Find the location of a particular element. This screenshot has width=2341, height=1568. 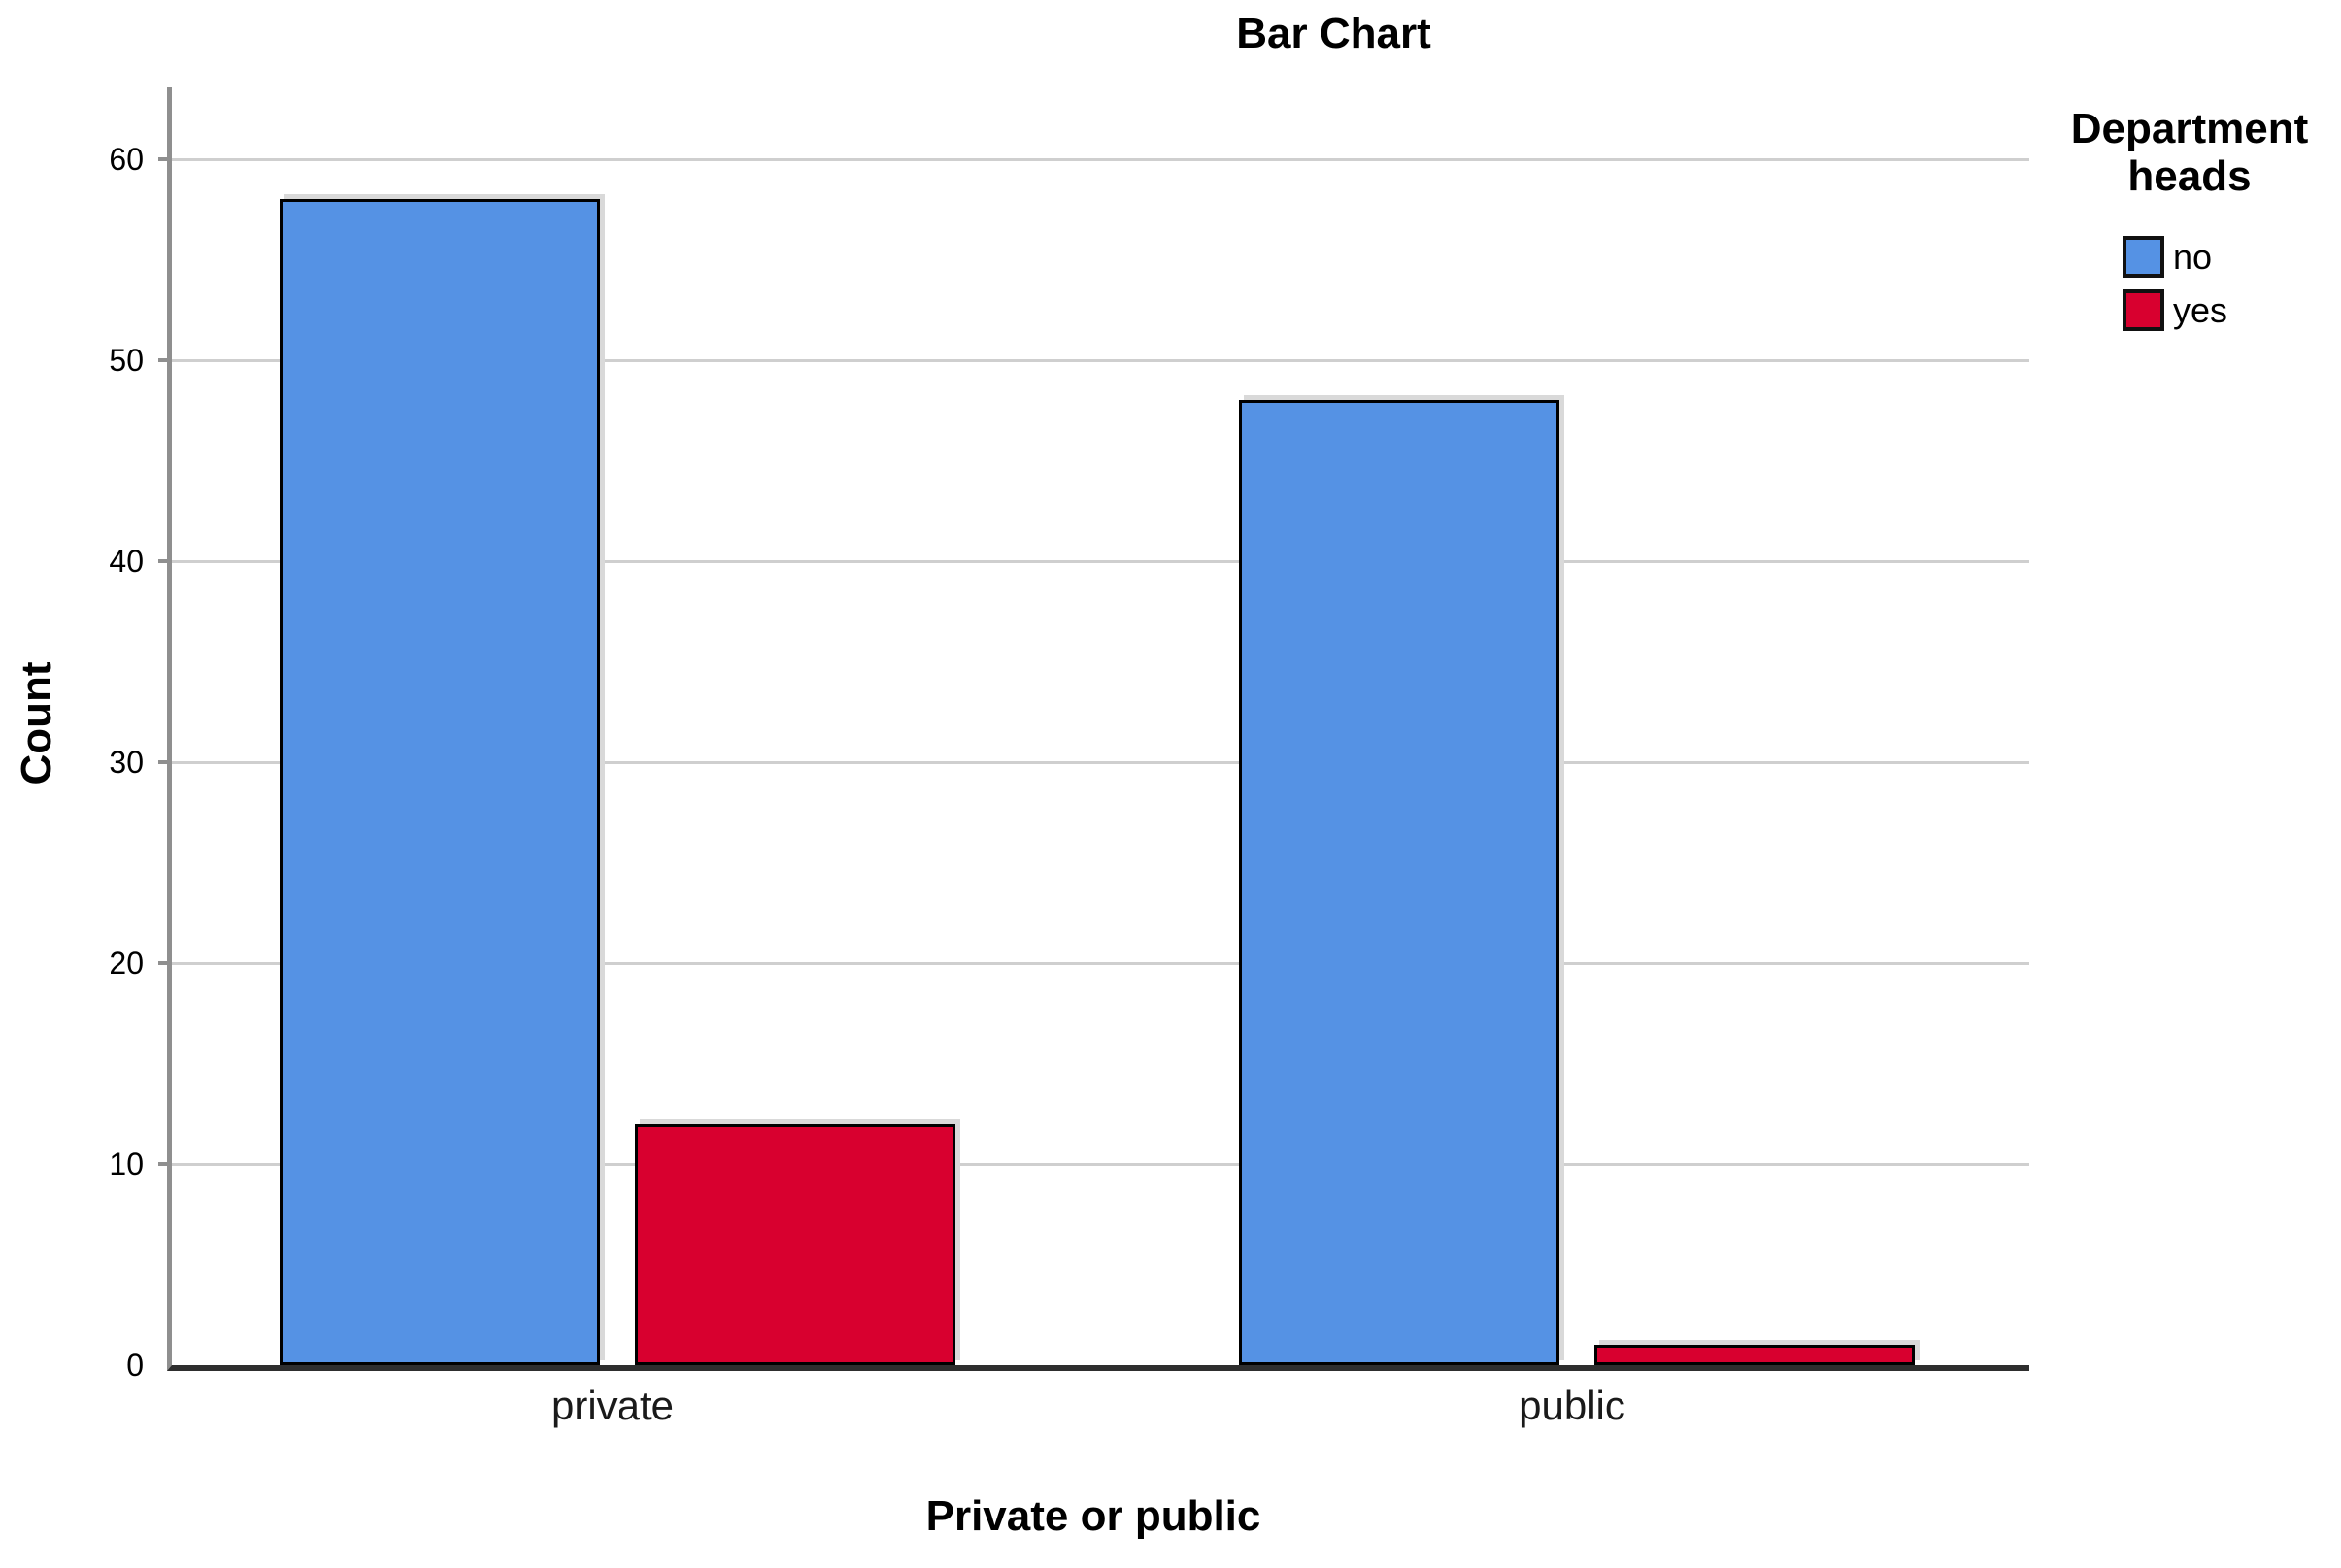

y-axis-title: Count is located at coordinates (36, 723).